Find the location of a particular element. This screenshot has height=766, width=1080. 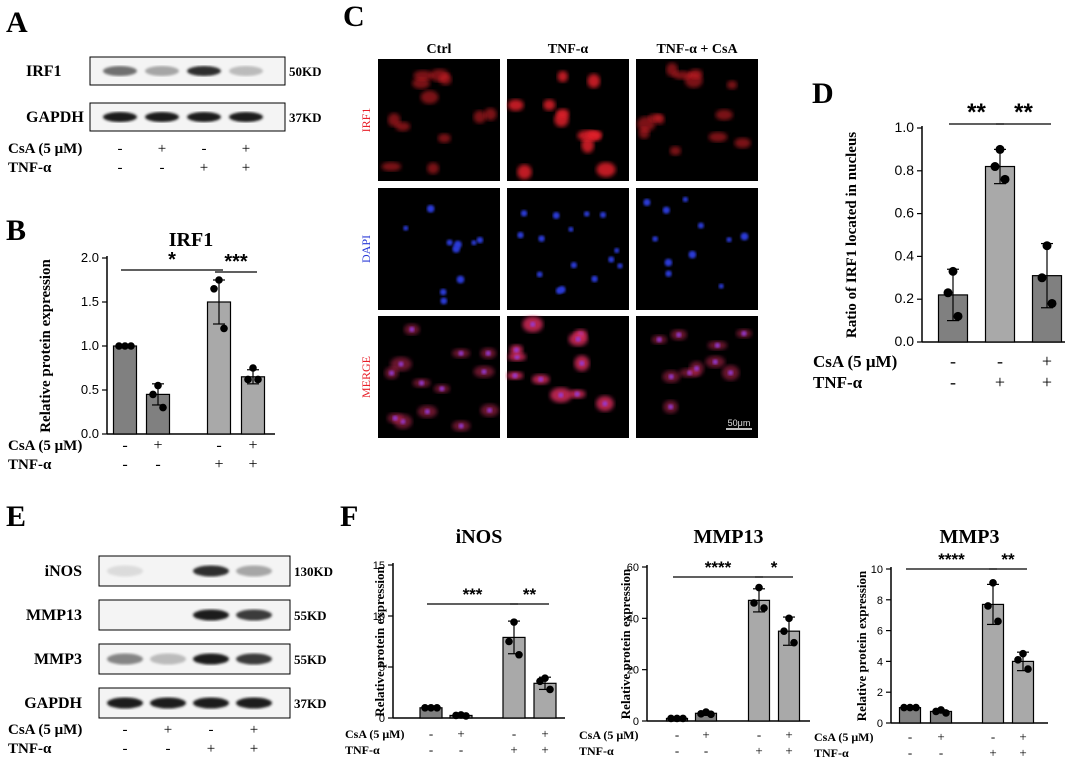

y-axis-label: Ratio of IRF1 located in nucleus is located at coordinates (852, 235).